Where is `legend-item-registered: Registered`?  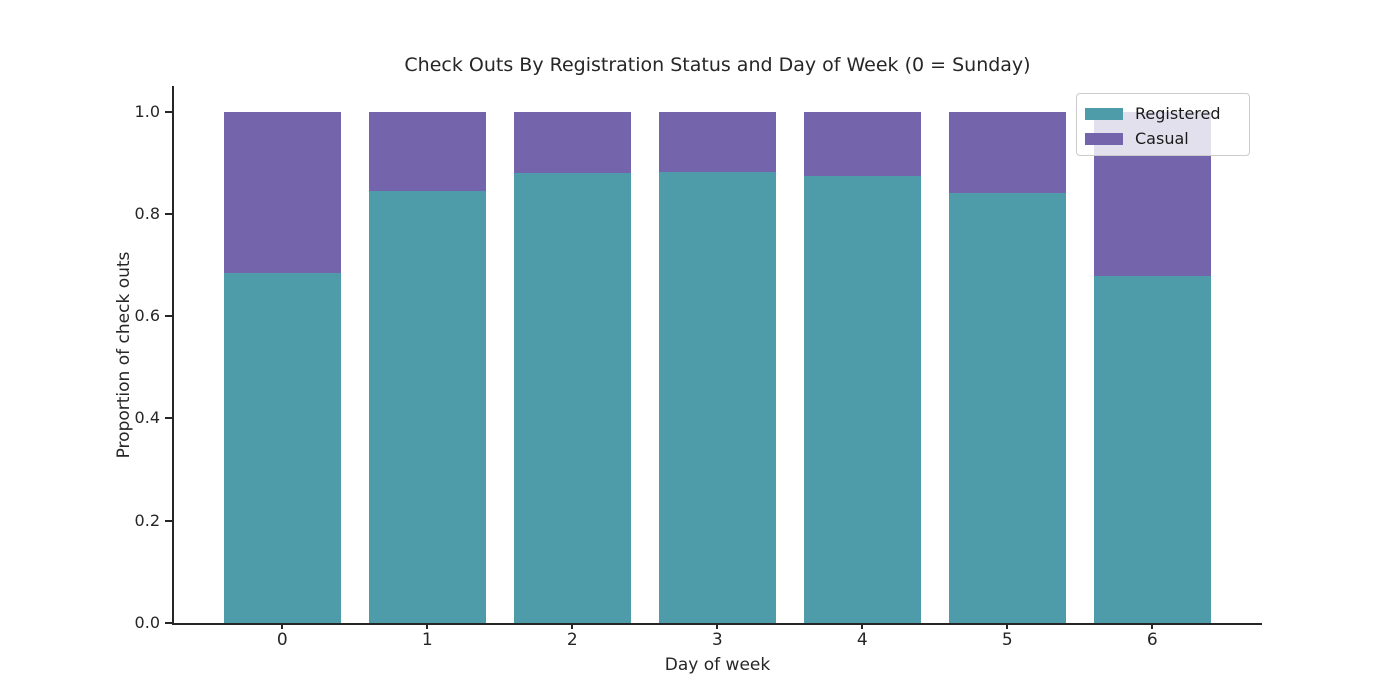 legend-item-registered: Registered is located at coordinates (1163, 113).